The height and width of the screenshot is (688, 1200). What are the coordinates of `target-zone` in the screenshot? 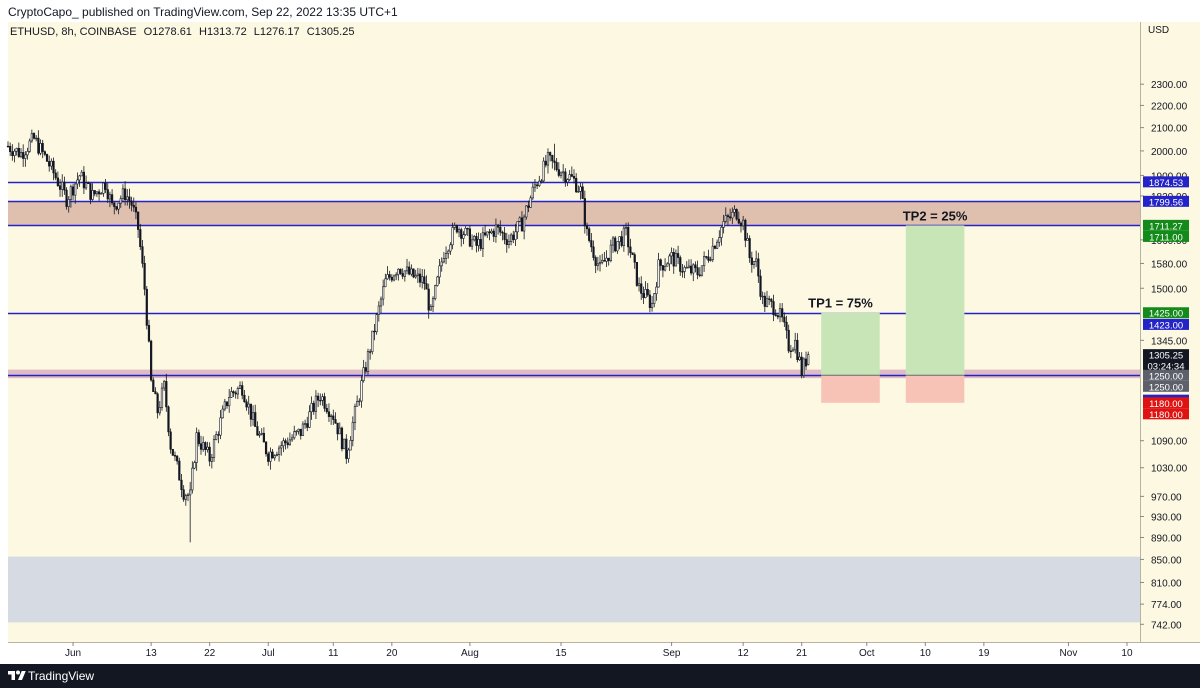 It's located at (850, 344).